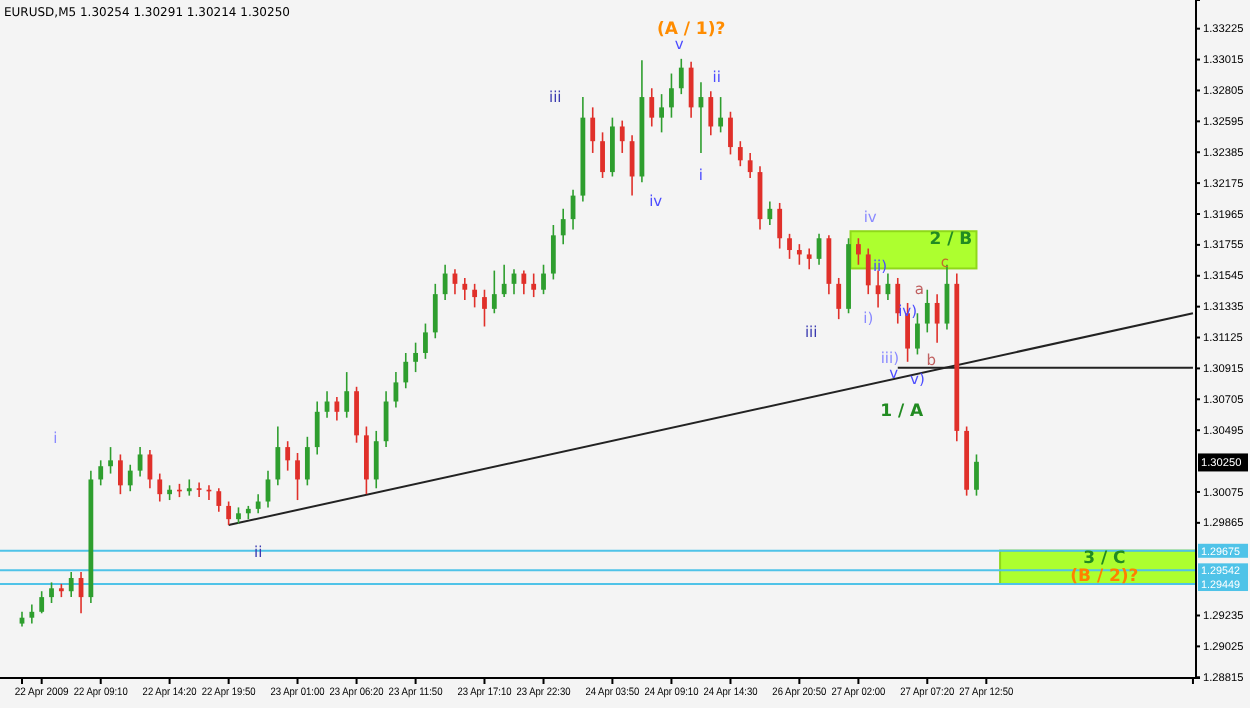  What do you see at coordinates (1104, 559) in the screenshot?
I see `annotation: 3 / C` at bounding box center [1104, 559].